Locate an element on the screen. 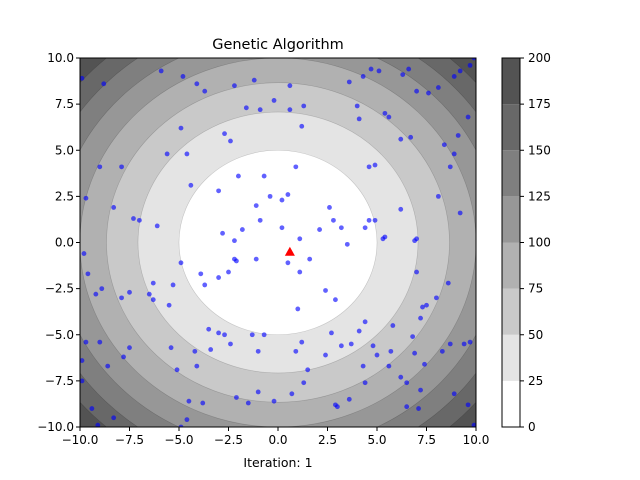  colorbar-tick-label: 25 is located at coordinates (535, 381).